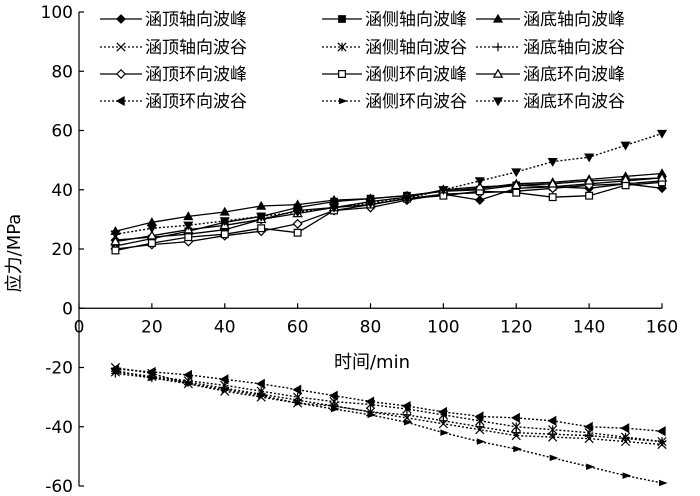 The width and height of the screenshot is (700, 496). I want to click on legend-label: 涵顶轴向波谷, so click(196, 48).